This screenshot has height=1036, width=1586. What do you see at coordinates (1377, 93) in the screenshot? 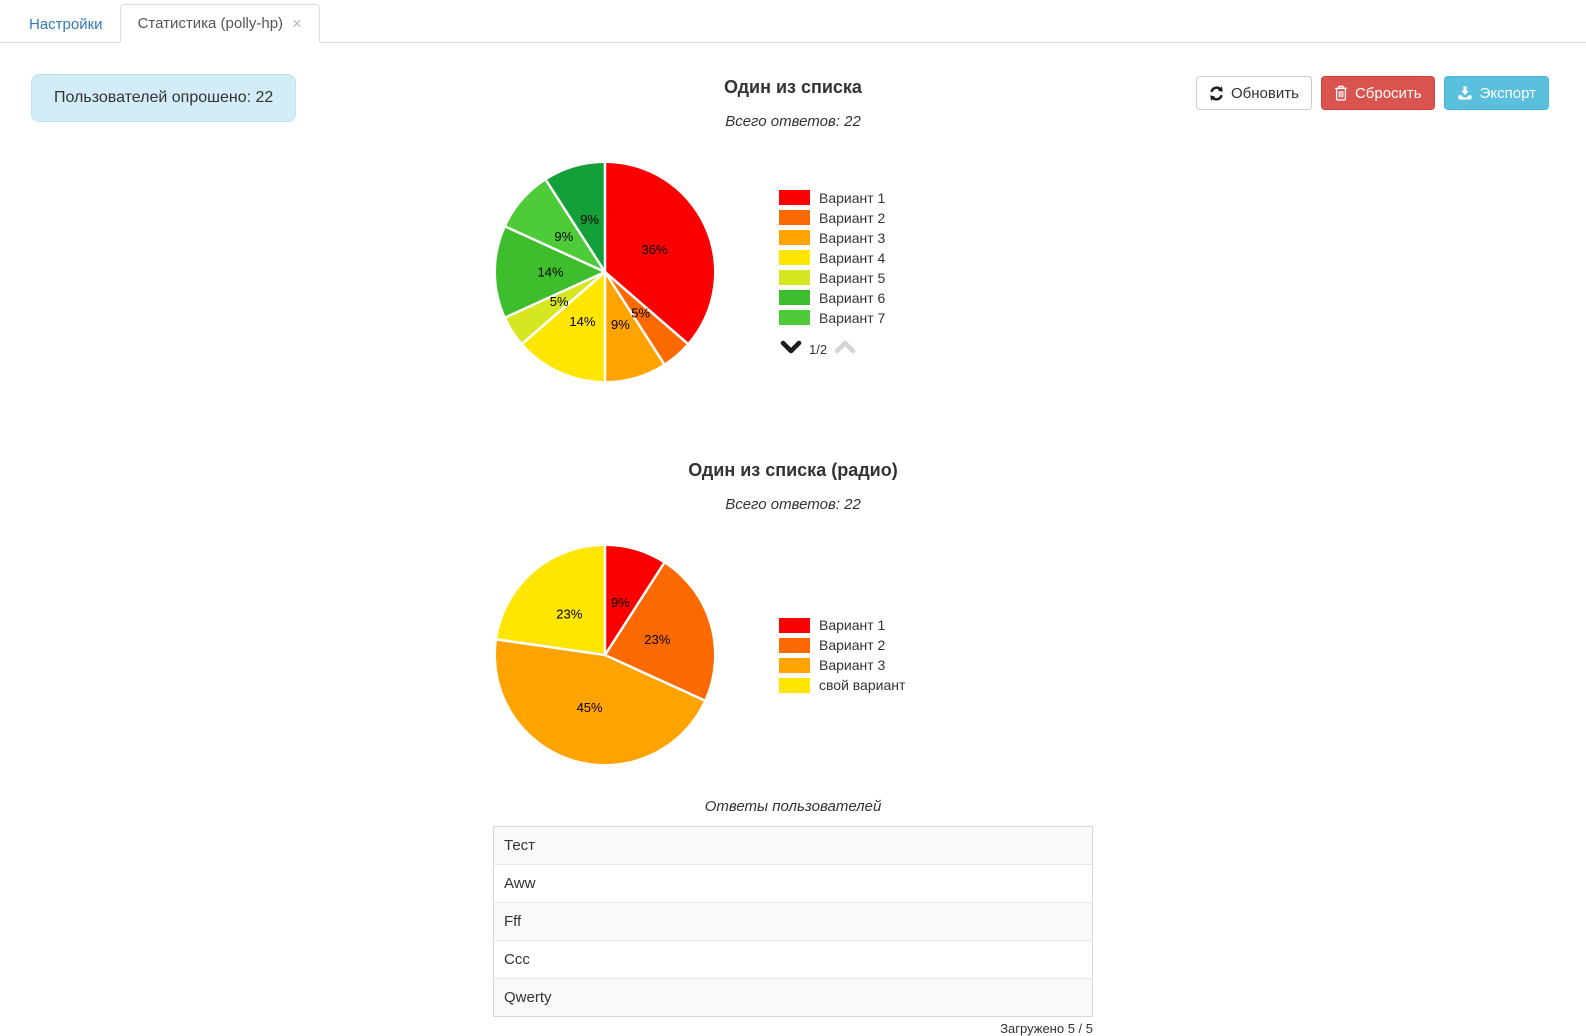
I see `reset-button: Сбросить` at bounding box center [1377, 93].